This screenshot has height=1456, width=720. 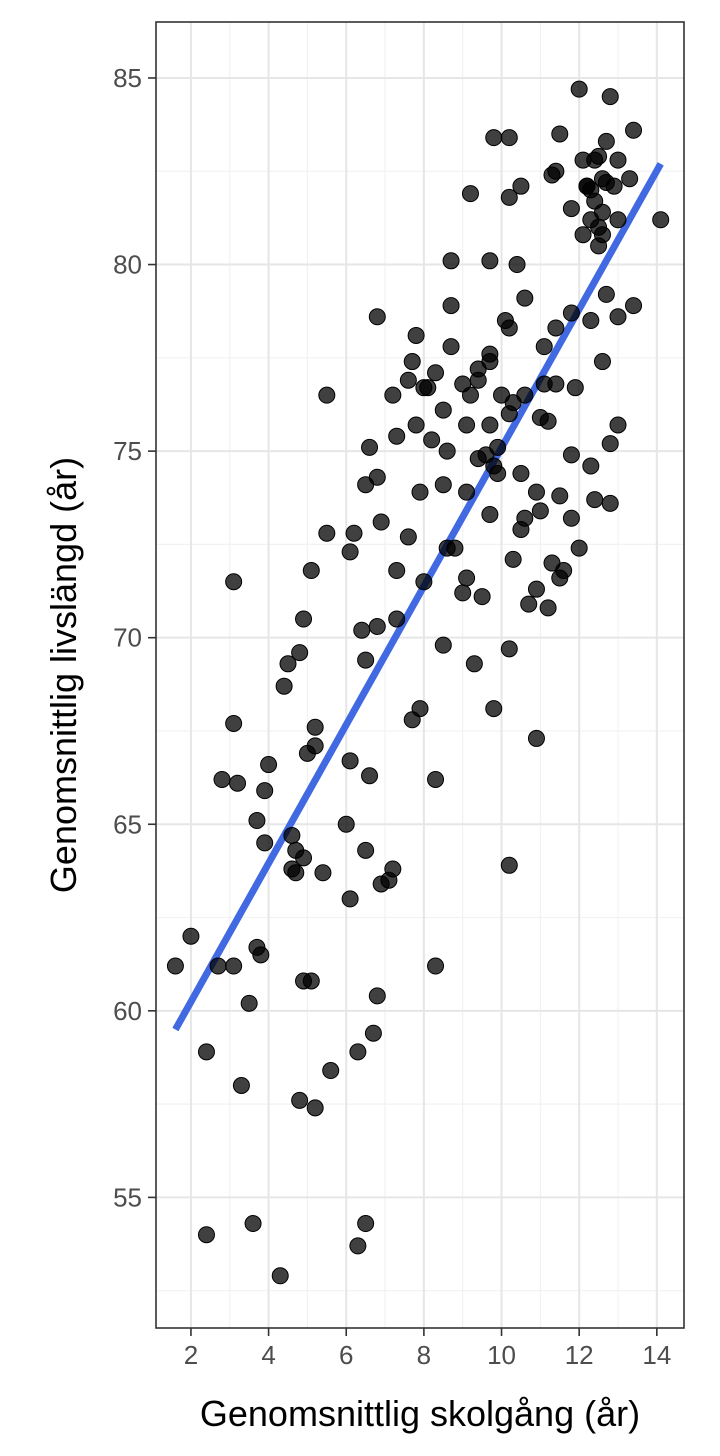 What do you see at coordinates (579, 1355) in the screenshot?
I see `x-tick-label: 12` at bounding box center [579, 1355].